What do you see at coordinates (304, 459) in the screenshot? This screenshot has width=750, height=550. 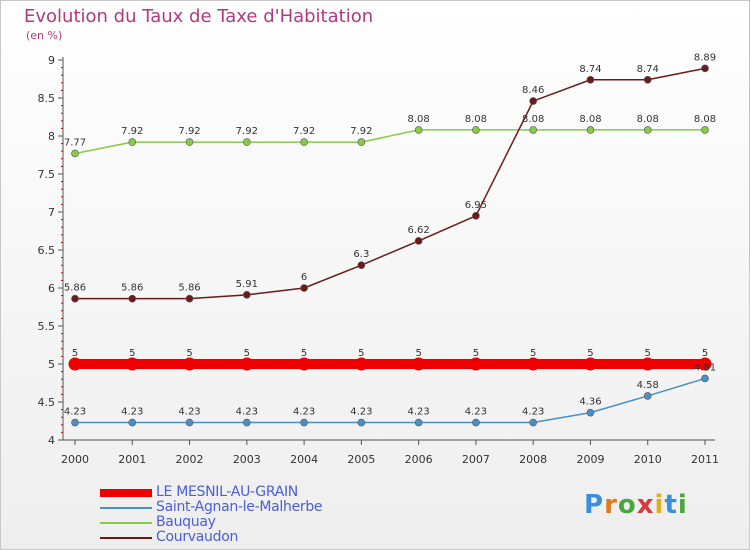 I see `x-tick-label: 2004` at bounding box center [304, 459].